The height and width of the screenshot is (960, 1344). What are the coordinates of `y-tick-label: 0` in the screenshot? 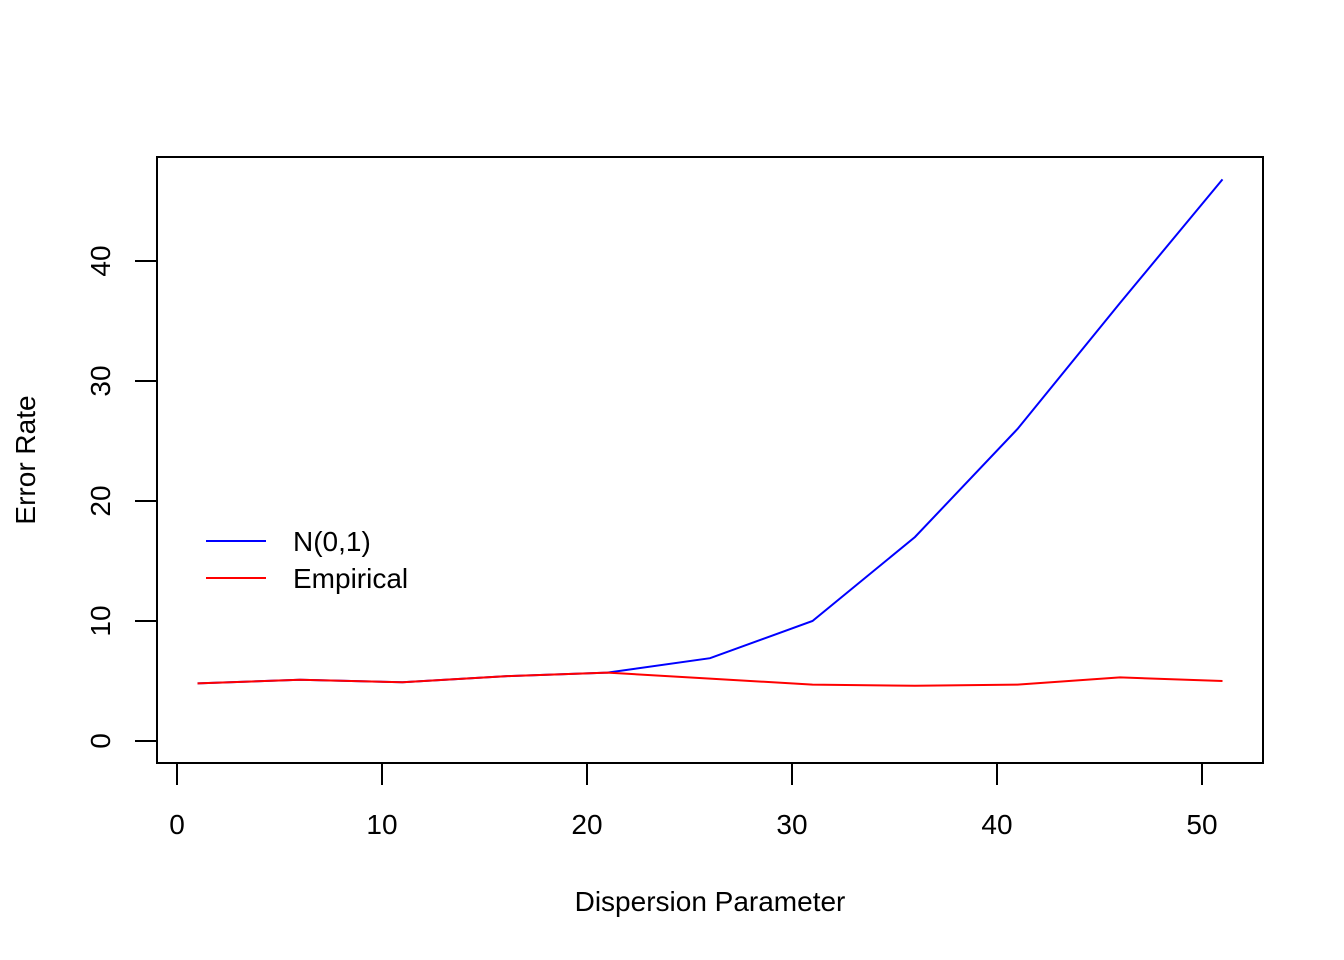 It's located at (100, 741).